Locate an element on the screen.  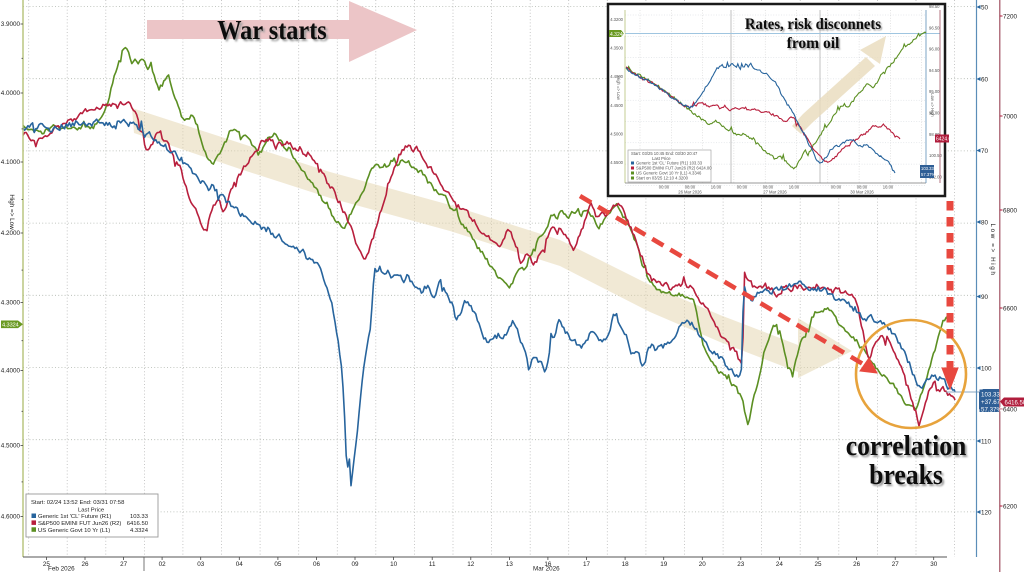
svg-text: 4.3240 is located at coordinates (618, 35).